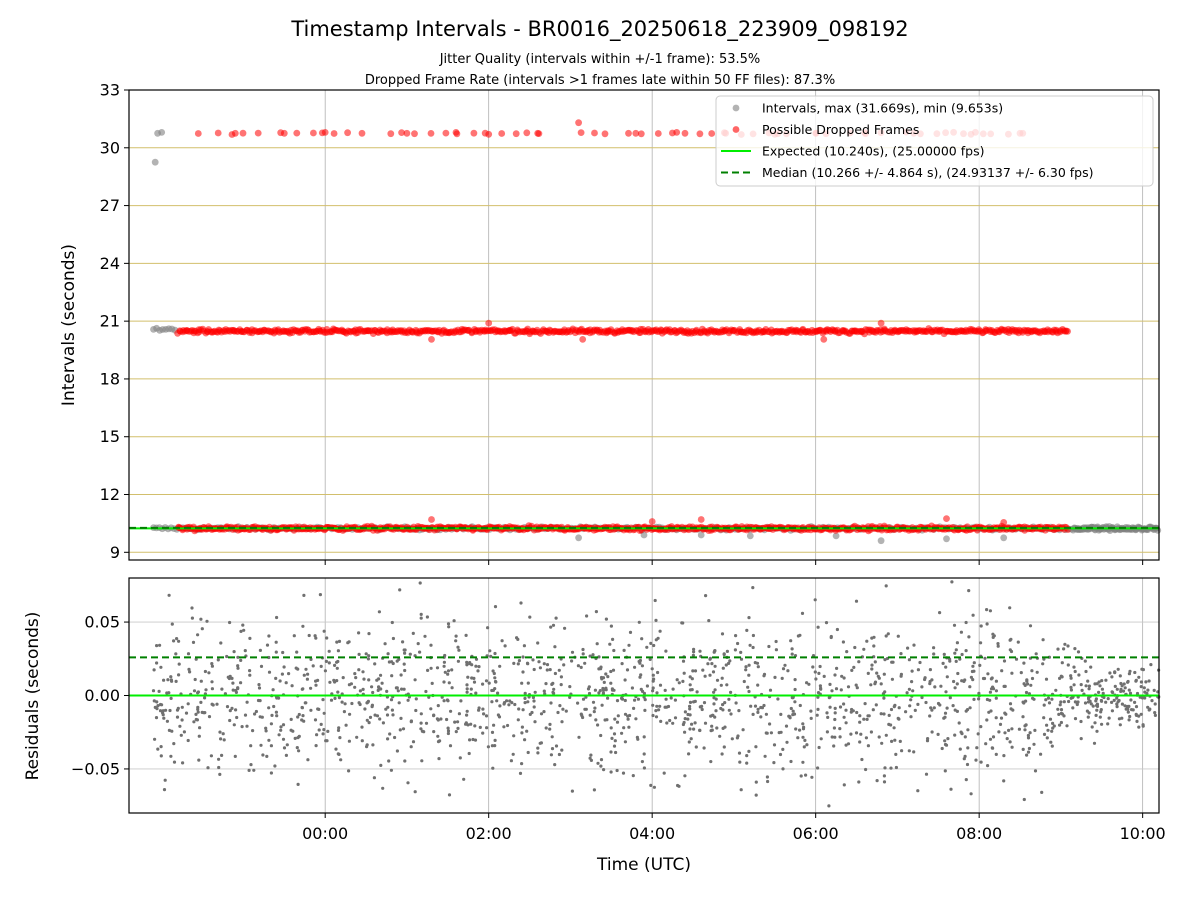 Image resolution: width=1200 pixels, height=900 pixels. What do you see at coordinates (33, 696) in the screenshot?
I see `residuals-y-axis-label: Residuals (seconds)` at bounding box center [33, 696].